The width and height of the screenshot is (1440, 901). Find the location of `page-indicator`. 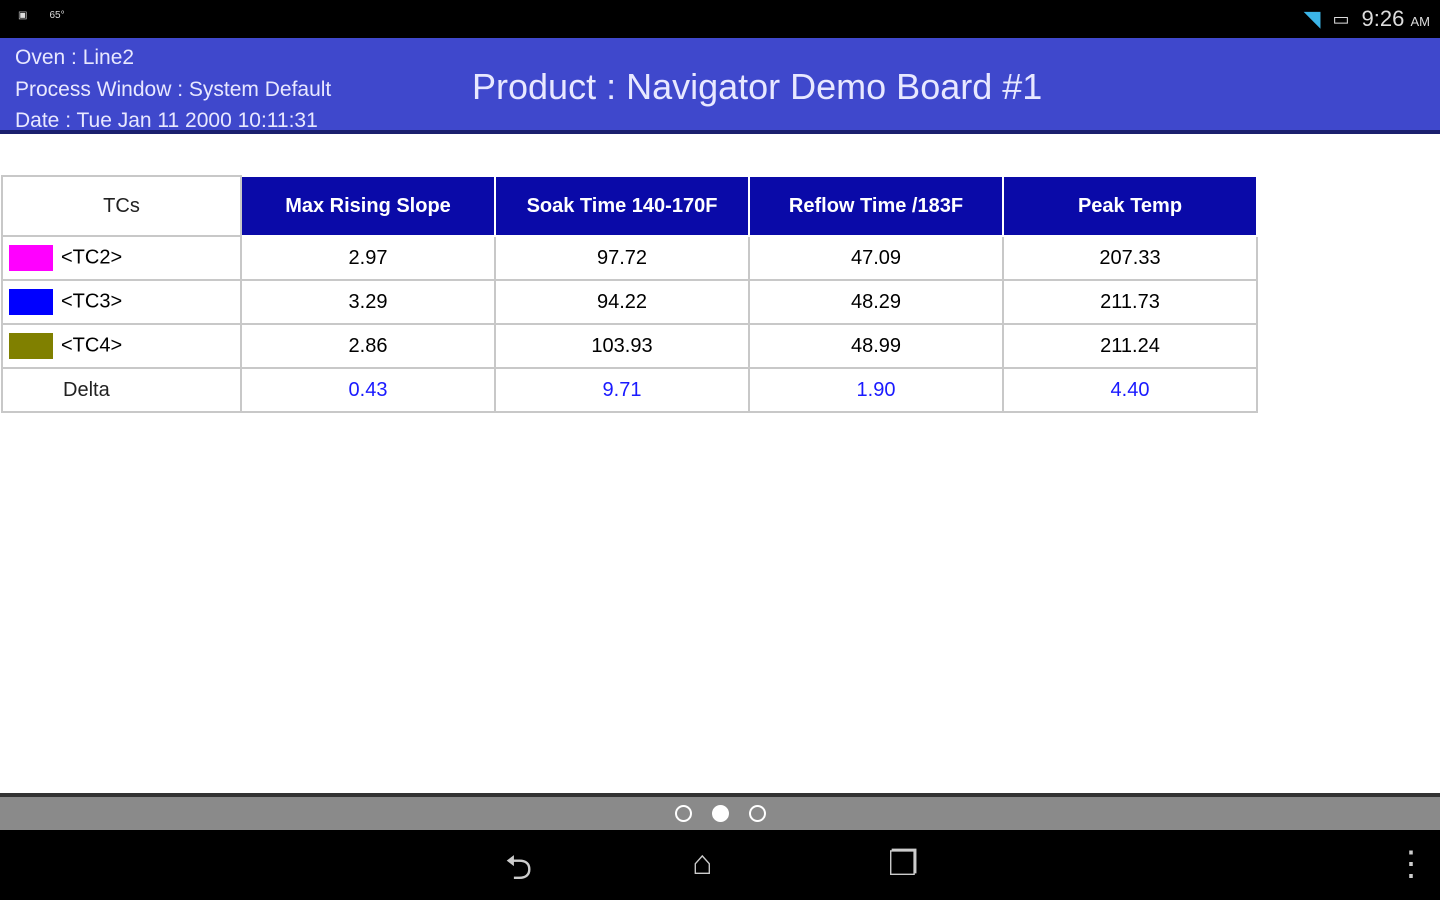

page-indicator is located at coordinates (720, 811).